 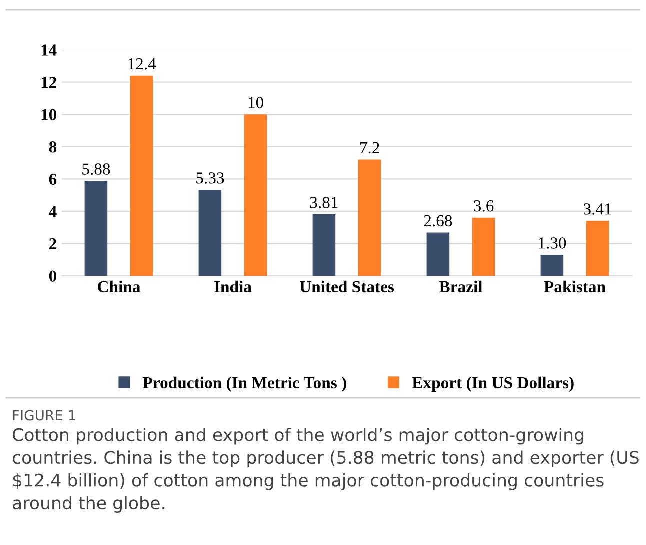 I want to click on data-label: 7.2, so click(x=370, y=148).